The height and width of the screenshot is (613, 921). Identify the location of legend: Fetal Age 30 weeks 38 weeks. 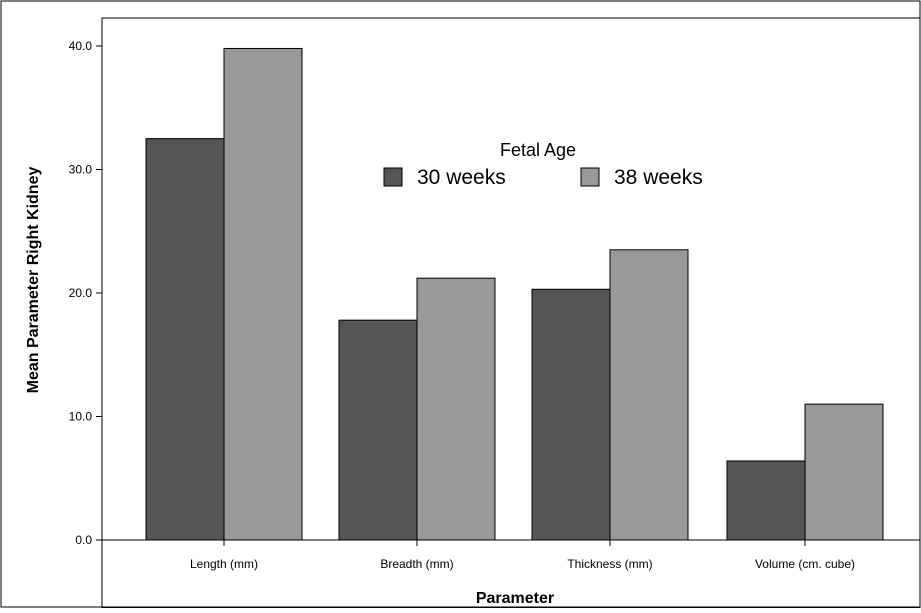
(543, 164).